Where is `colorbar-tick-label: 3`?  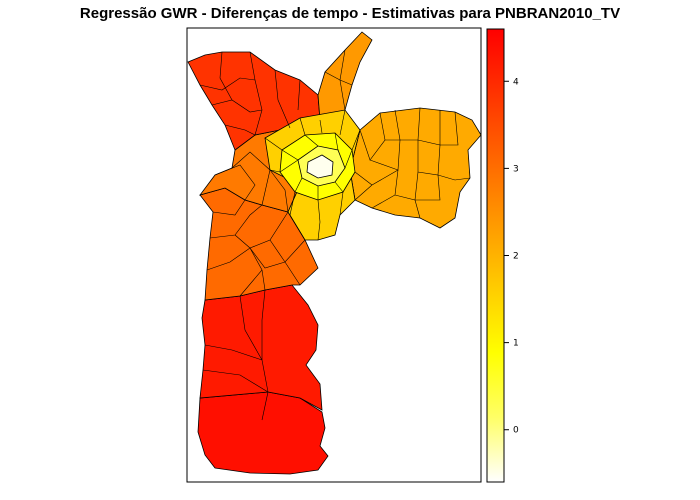
colorbar-tick-label: 3 is located at coordinates (516, 169).